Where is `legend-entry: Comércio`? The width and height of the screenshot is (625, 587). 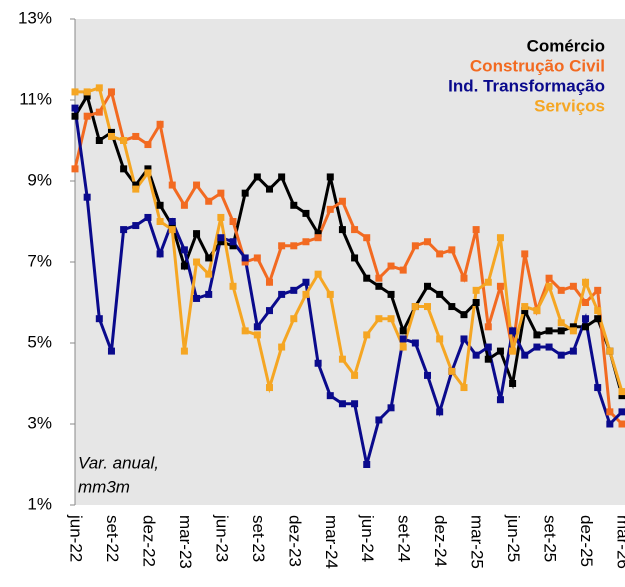 legend-entry: Comércio is located at coordinates (566, 45).